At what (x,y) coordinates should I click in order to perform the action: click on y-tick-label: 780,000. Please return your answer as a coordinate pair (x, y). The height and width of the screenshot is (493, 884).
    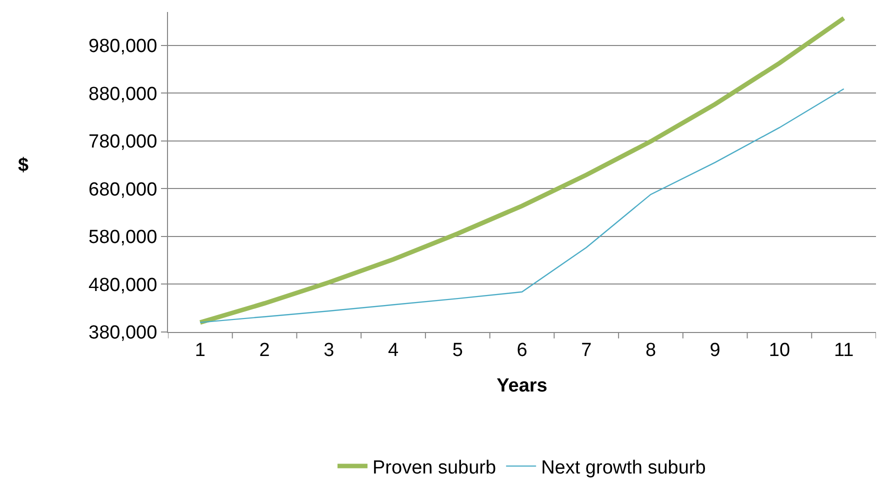
    Looking at the image, I should click on (123, 142).